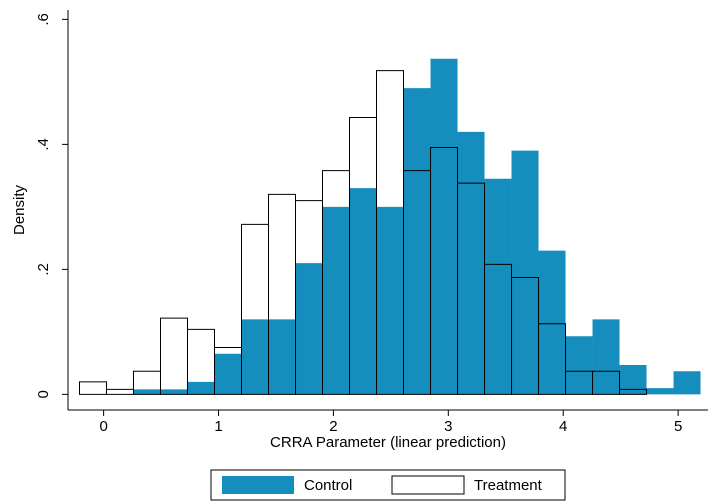  What do you see at coordinates (448, 426) in the screenshot?
I see `x-tick-label: 3` at bounding box center [448, 426].